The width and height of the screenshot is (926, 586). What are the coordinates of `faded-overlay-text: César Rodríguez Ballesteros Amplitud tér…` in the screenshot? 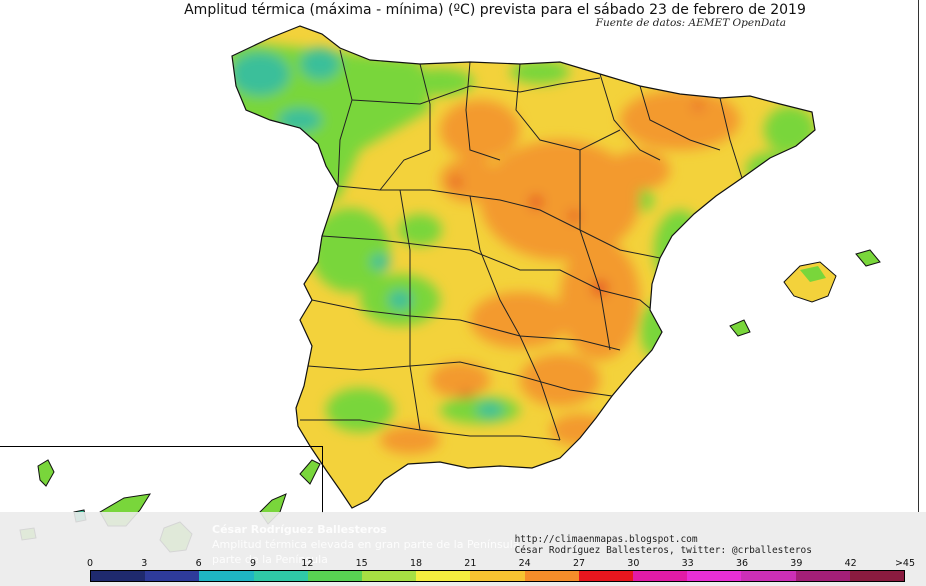 It's located at (427, 544).